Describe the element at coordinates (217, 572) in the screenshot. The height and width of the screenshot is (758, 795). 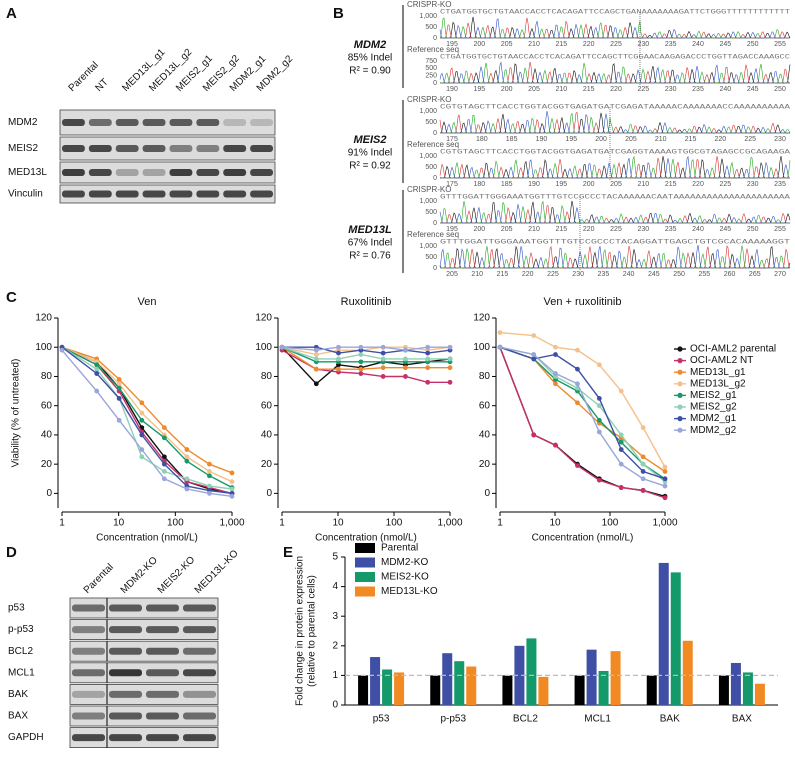
I see `lane-label: MED13L-KO` at that location.